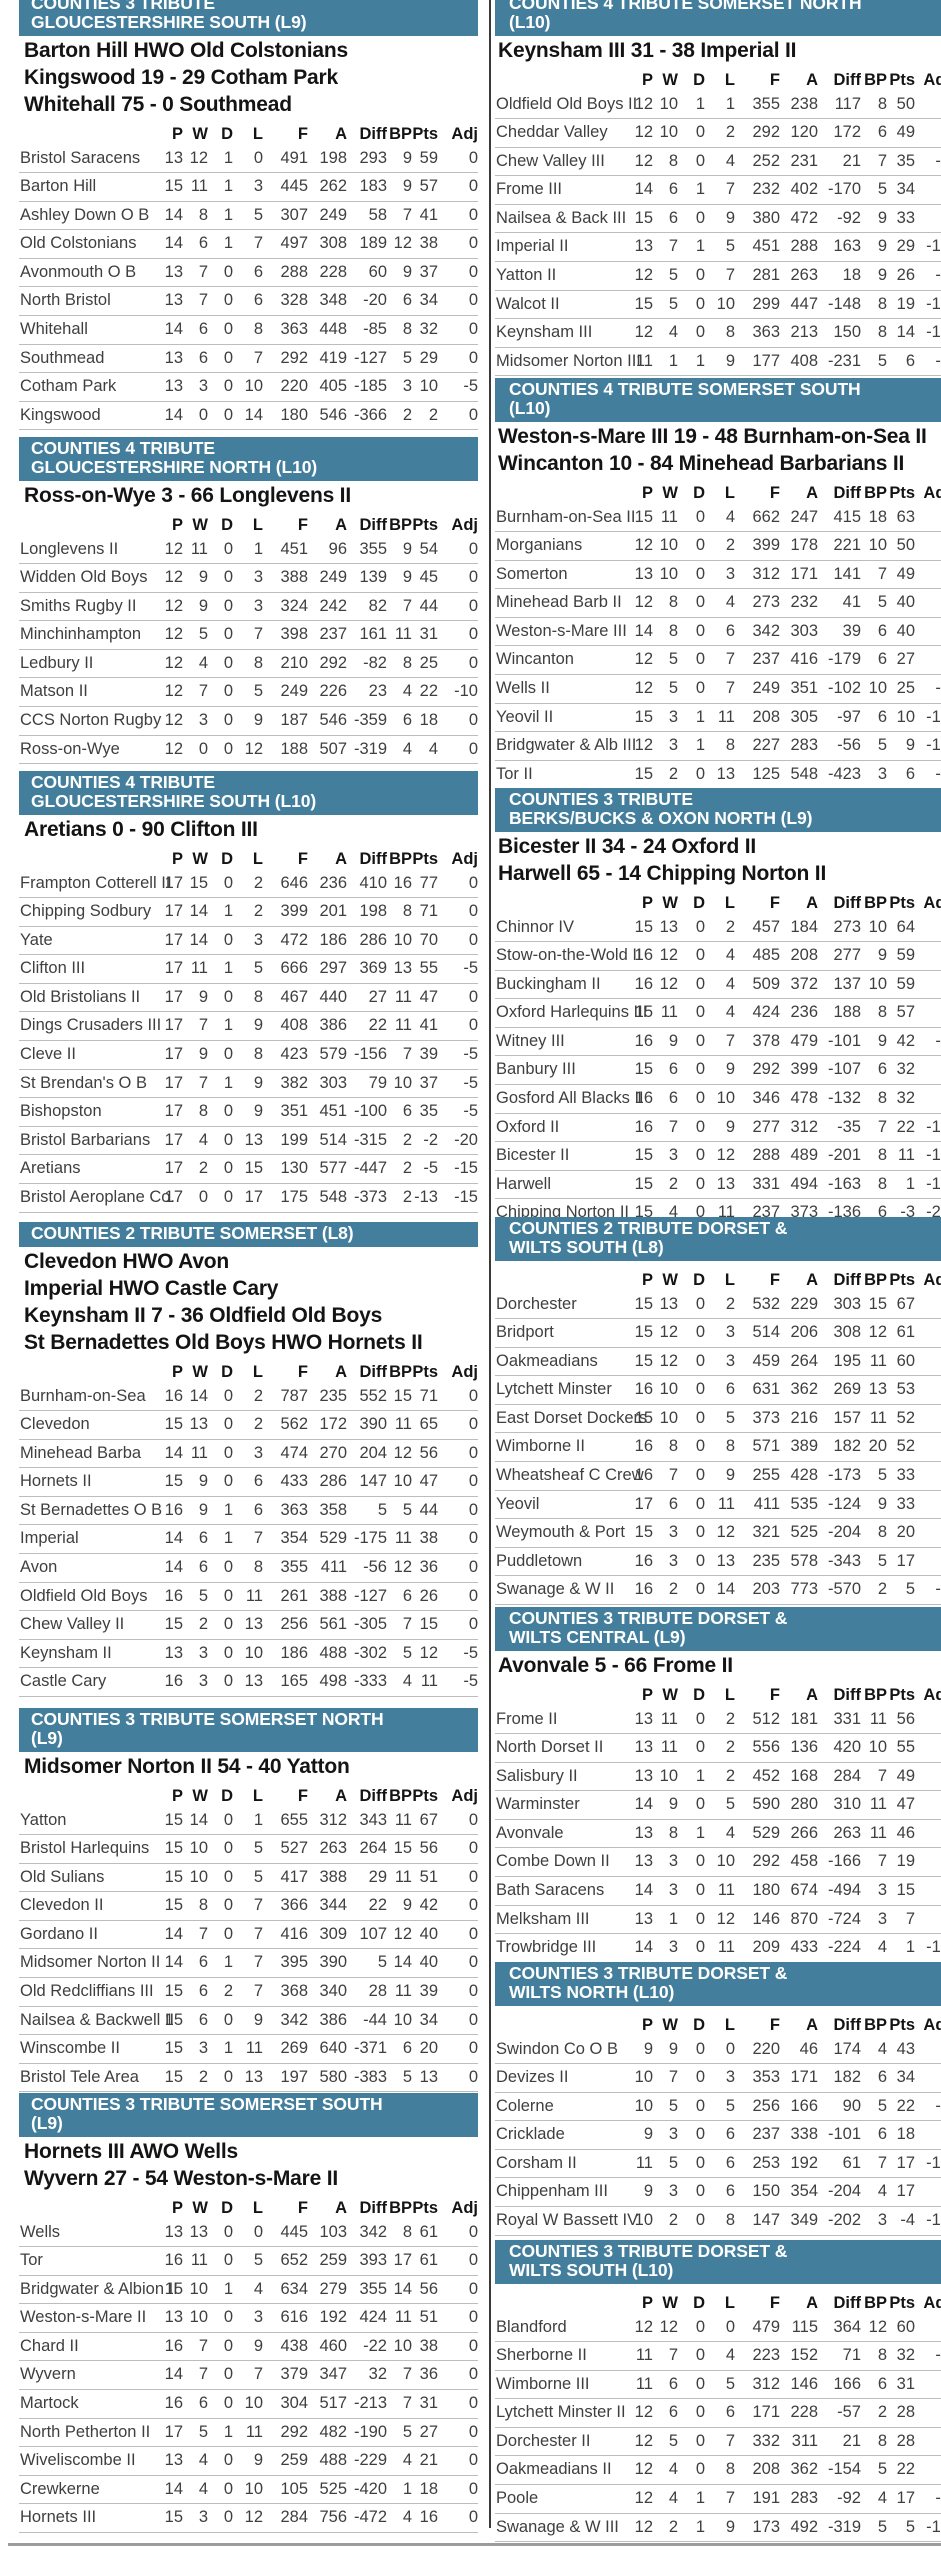 The image size is (941, 2560). Describe the element at coordinates (905, 1560) in the screenshot. I see `stat-Pts: 17` at that location.